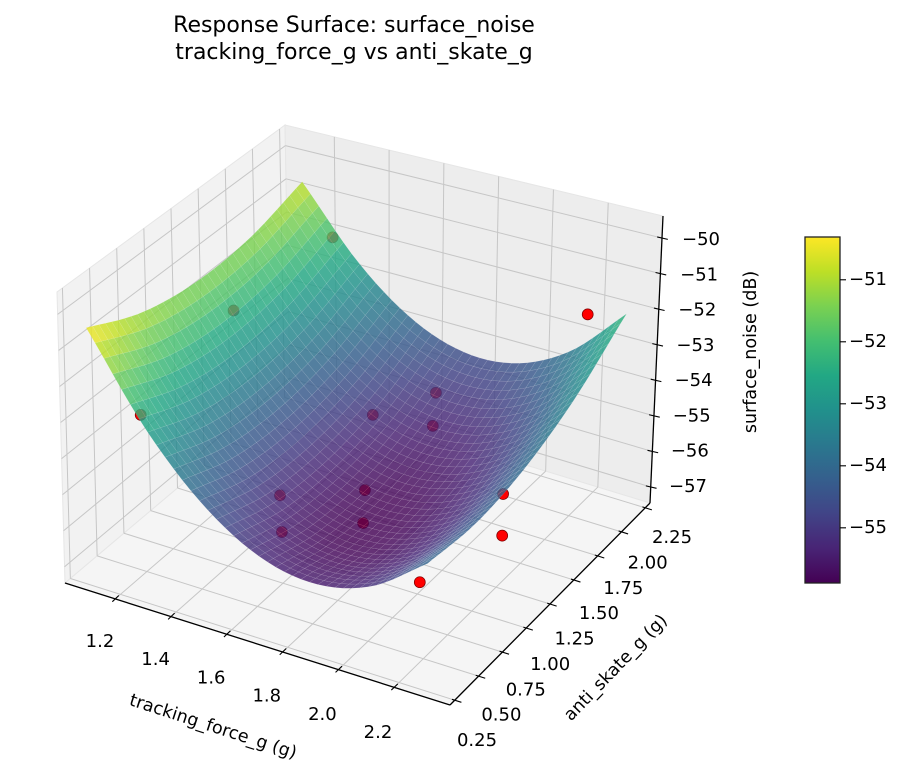  I want to click on chart-title-line-1: Response Surface: surface_noise, so click(354, 25).